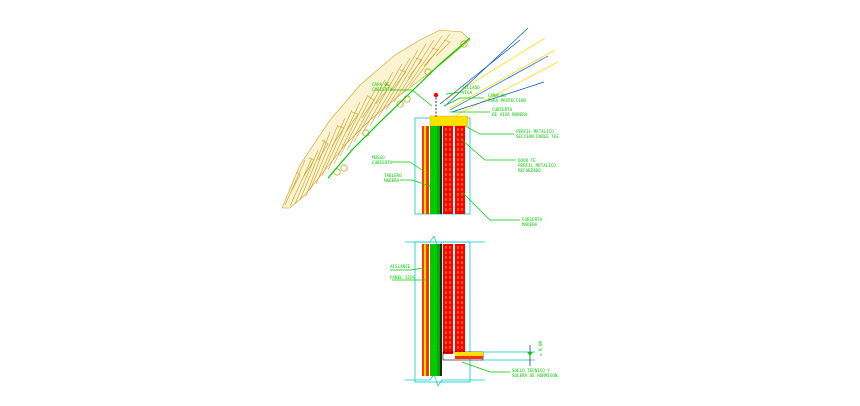 This screenshot has height=406, width=860. Describe the element at coordinates (382, 89) in the screenshot. I see `thatch-note-2: CUBIERTA` at that location.